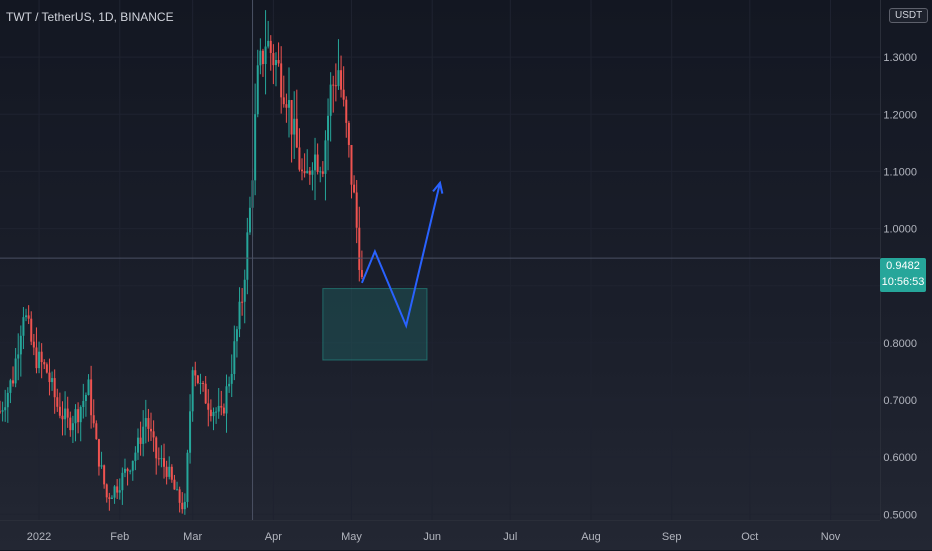 This screenshot has width=932, height=551. Describe the element at coordinates (192, 537) in the screenshot. I see `time-tick-label: Mar` at that location.